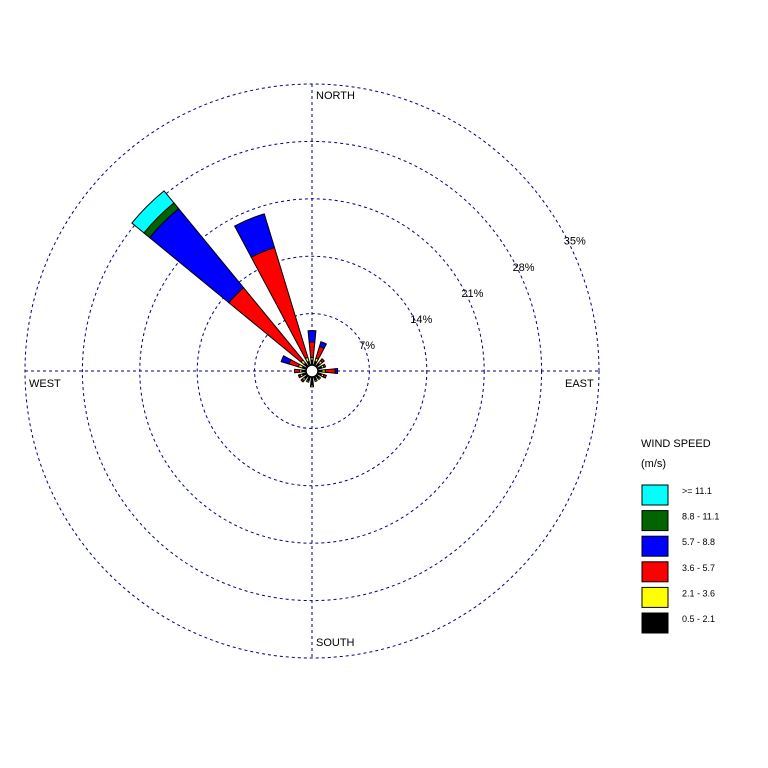 This screenshot has width=768, height=768. I want to click on ring-label: 35%, so click(575, 242).